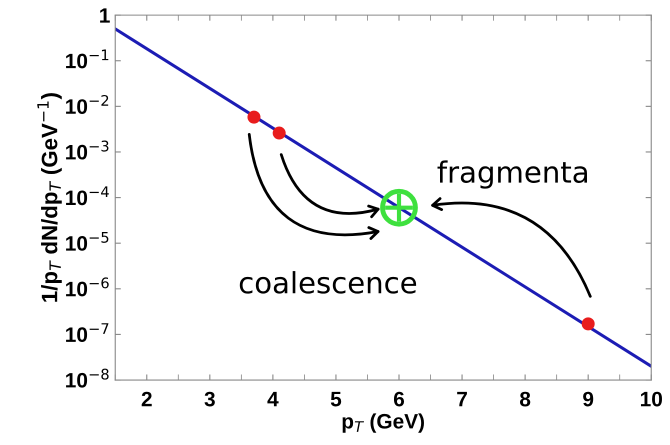  I want to click on x-tick-label: 9, so click(588, 399).